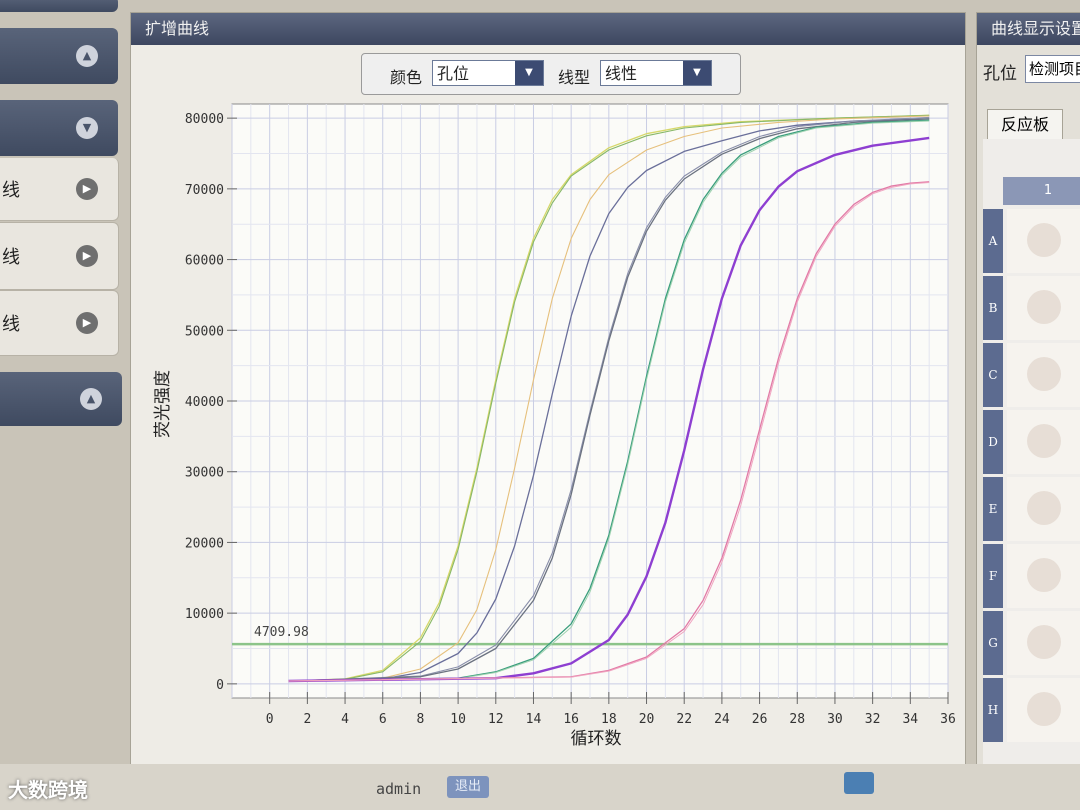 The width and height of the screenshot is (1080, 810). I want to click on y-axis-label: 荧光强度, so click(163, 404).